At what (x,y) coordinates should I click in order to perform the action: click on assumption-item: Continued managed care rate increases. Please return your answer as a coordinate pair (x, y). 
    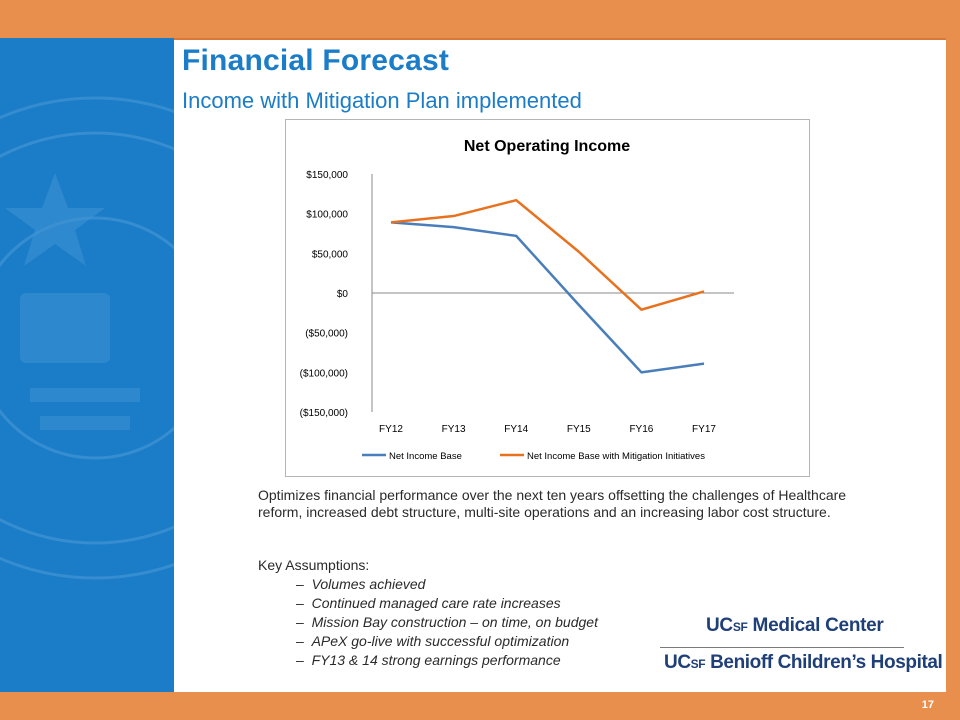
    Looking at the image, I should click on (447, 603).